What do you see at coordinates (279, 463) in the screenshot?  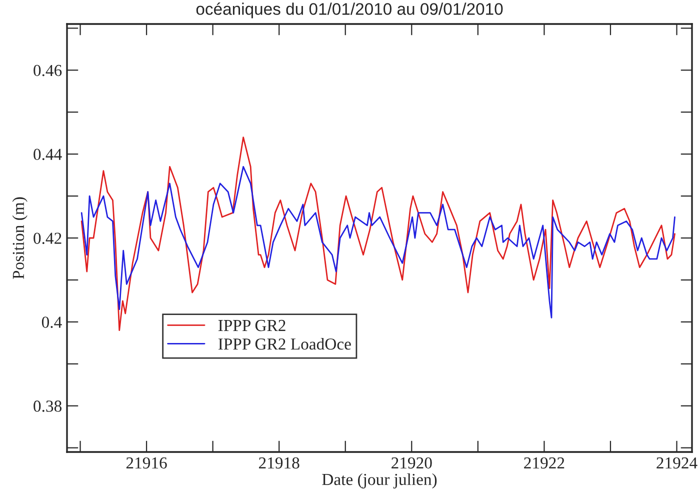 I see `x-tick-label: 21918` at bounding box center [279, 463].